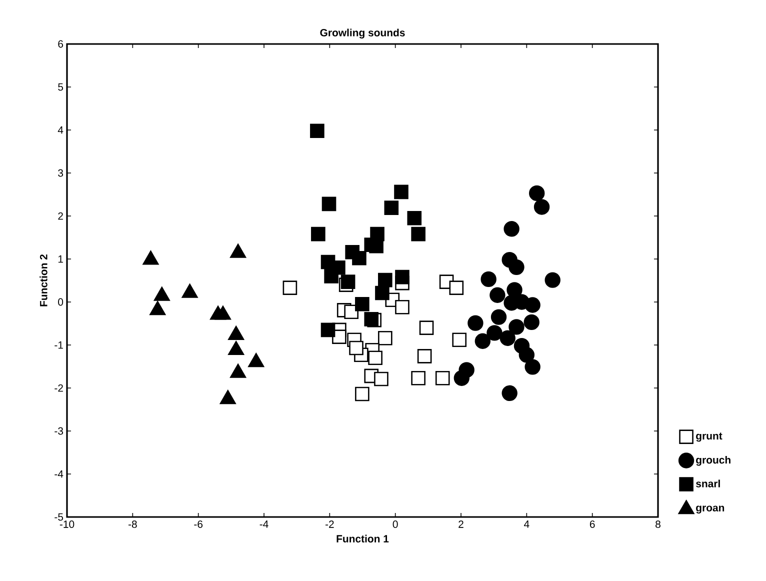  I want to click on legend-label: snarl, so click(708, 484).